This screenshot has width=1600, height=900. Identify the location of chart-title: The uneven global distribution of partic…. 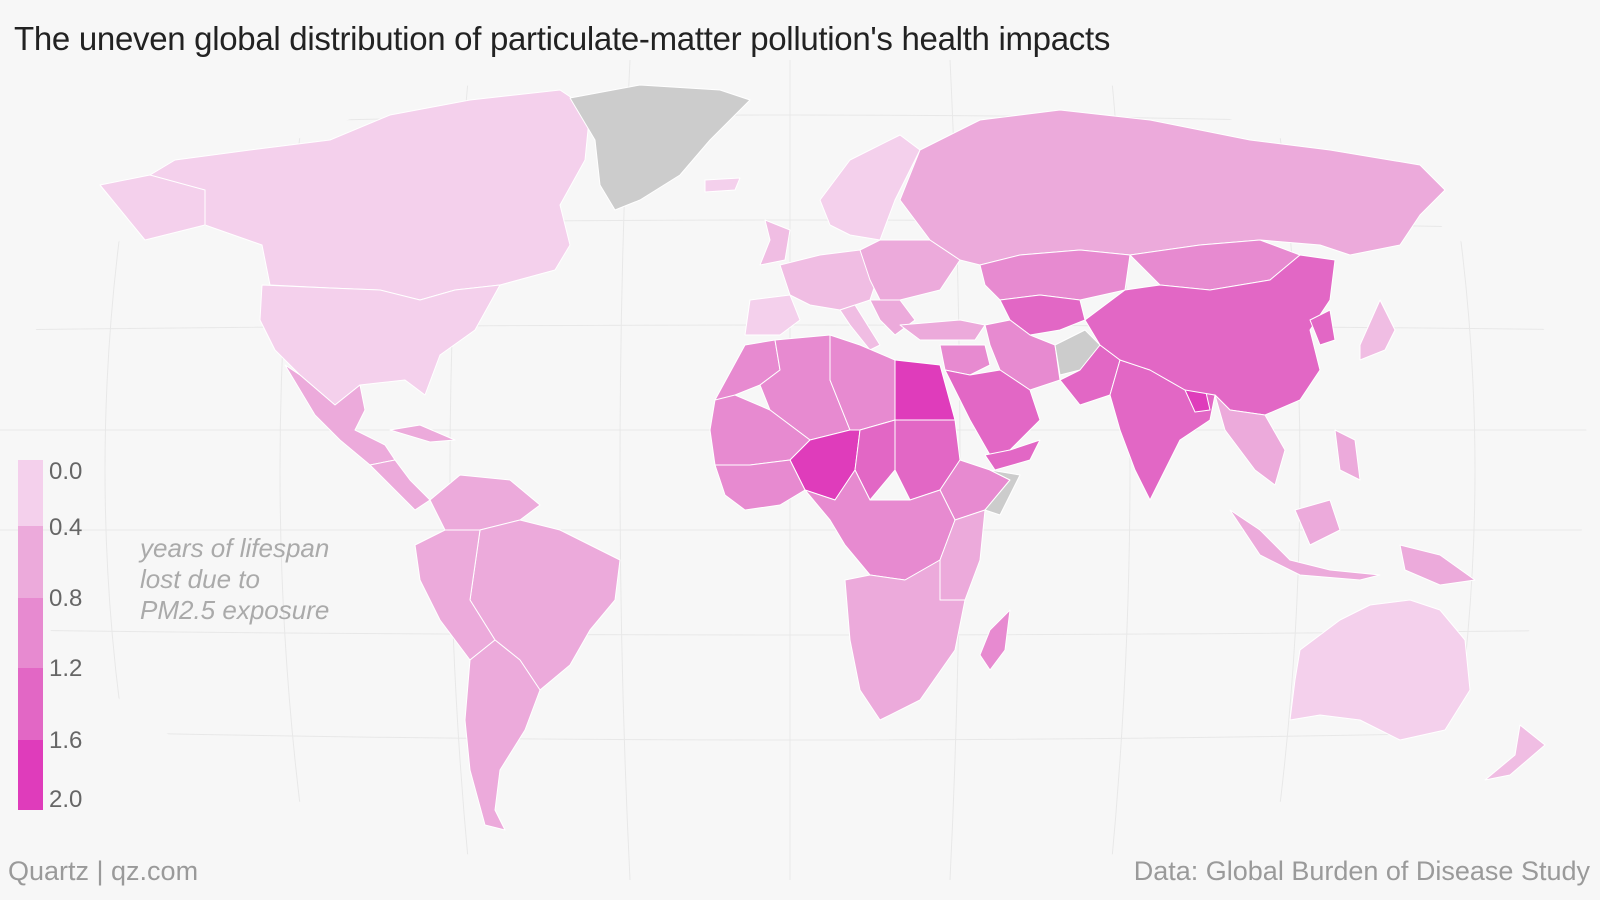
(562, 38).